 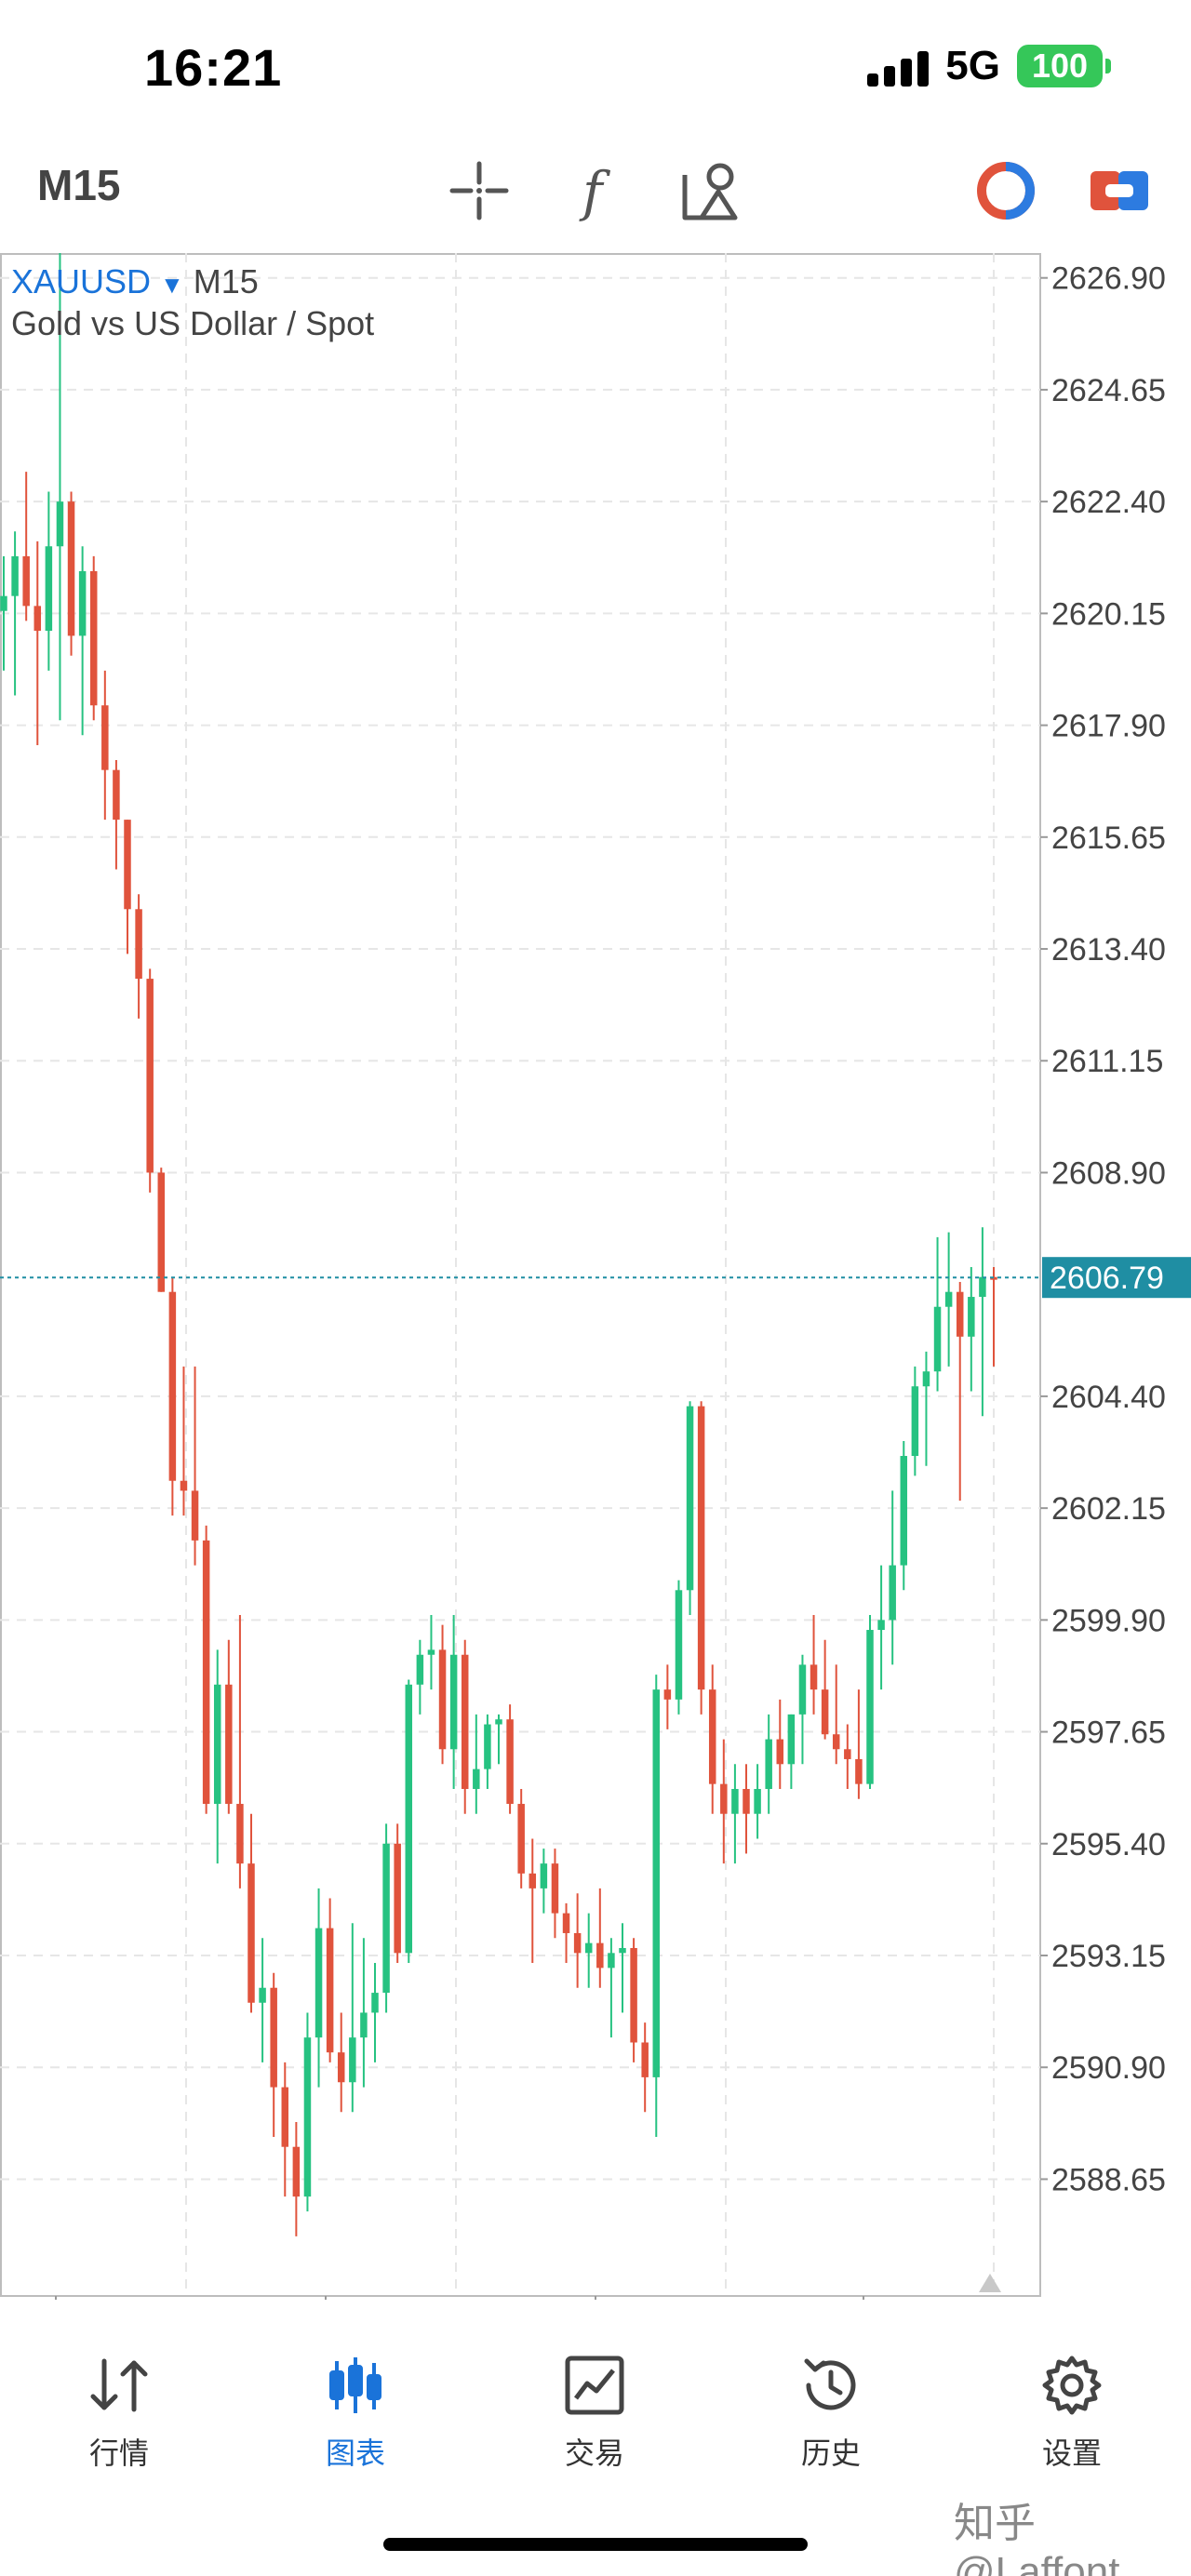 I want to click on price-label: 2624.65, so click(x=1108, y=390).